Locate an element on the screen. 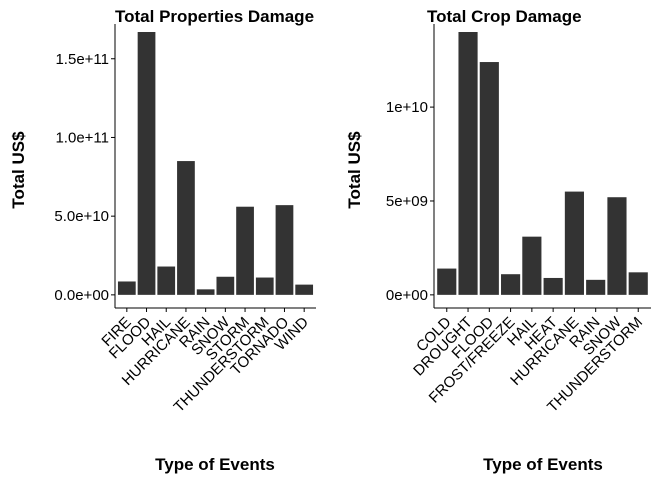 This screenshot has width=672, height=480. chart-title: Total Crop Damage is located at coordinates (504, 16).